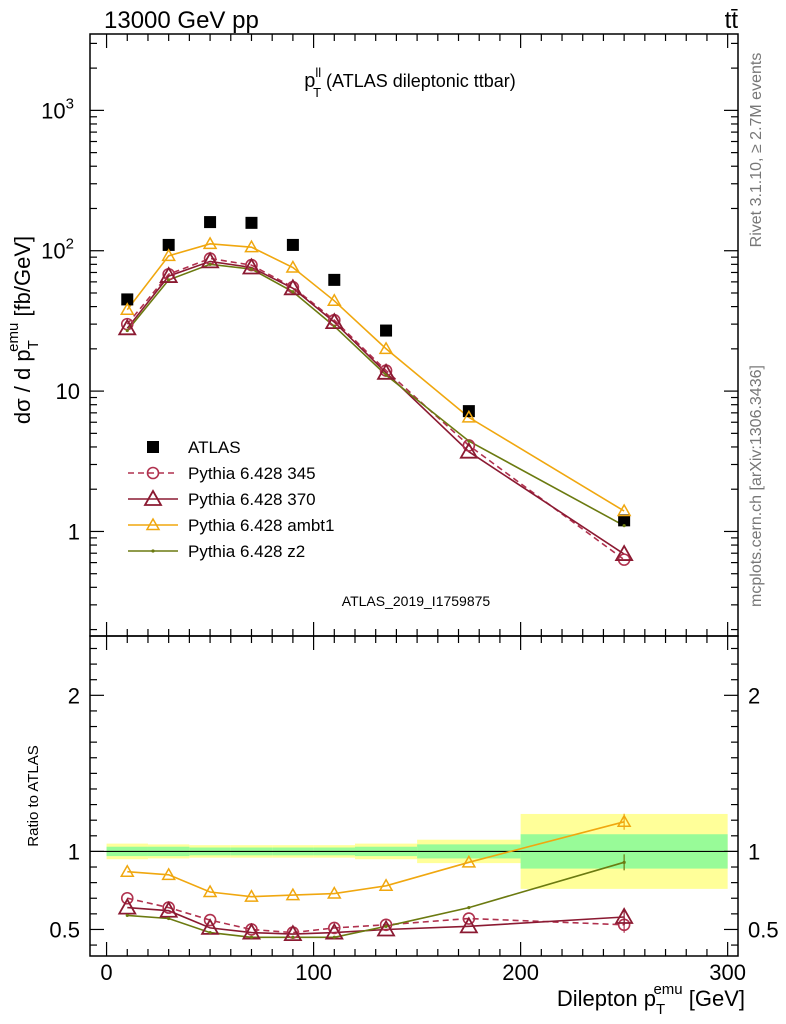 Image resolution: width=786 pixels, height=1024 pixels. I want to click on main-y-axis-title: dσ / d pTemu [fb/GeV], so click(23, 330).